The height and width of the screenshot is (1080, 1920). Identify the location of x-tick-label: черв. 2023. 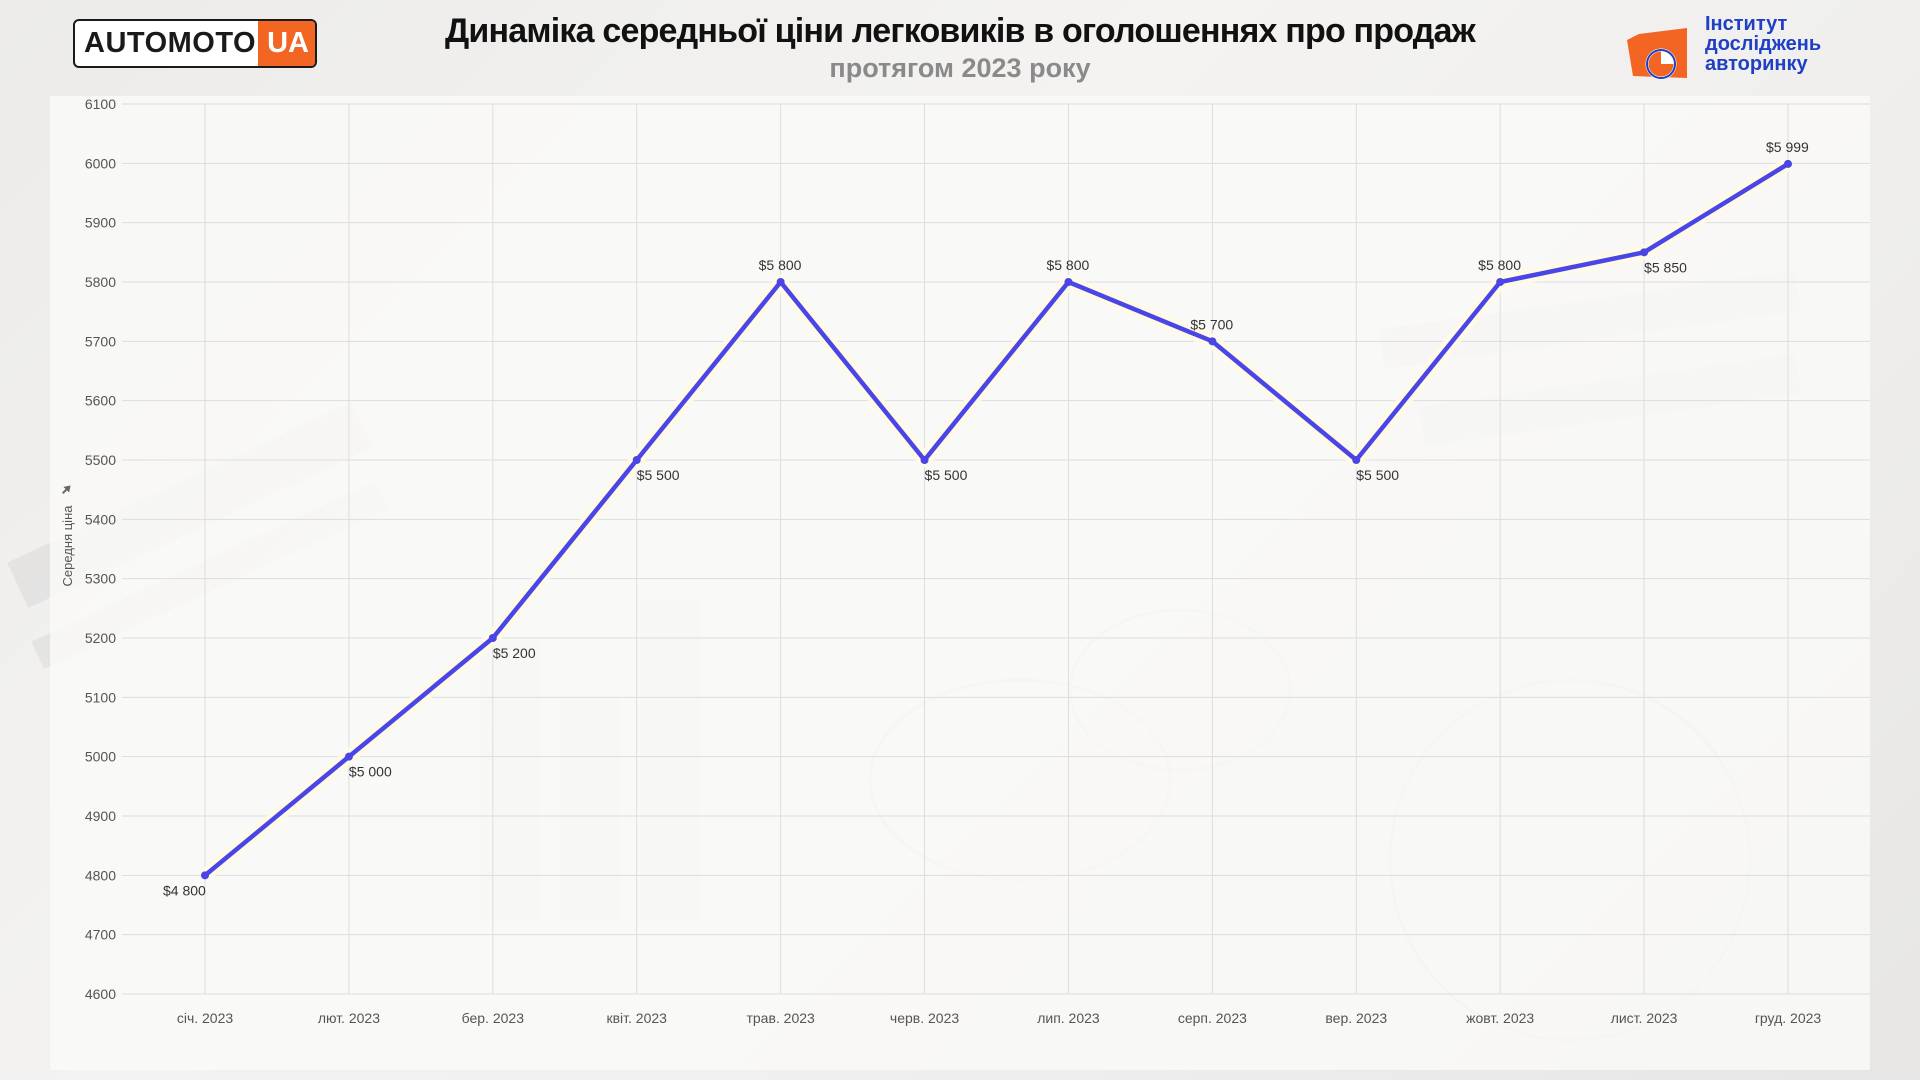
(924, 1018).